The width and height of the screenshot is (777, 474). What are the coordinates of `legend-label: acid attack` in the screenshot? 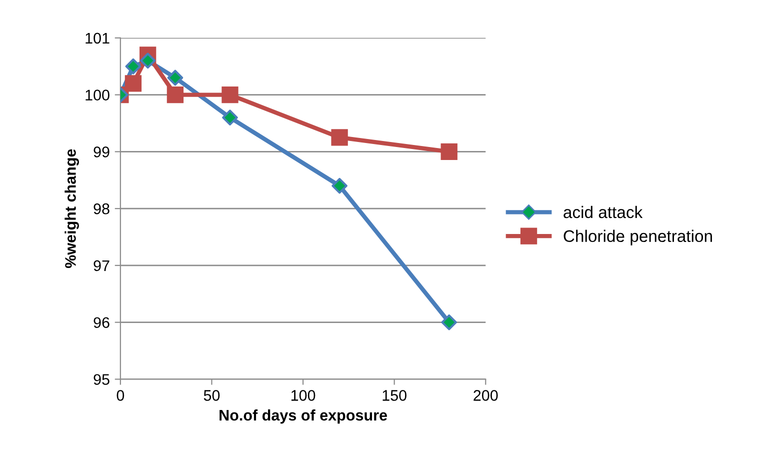 It's located at (603, 212).